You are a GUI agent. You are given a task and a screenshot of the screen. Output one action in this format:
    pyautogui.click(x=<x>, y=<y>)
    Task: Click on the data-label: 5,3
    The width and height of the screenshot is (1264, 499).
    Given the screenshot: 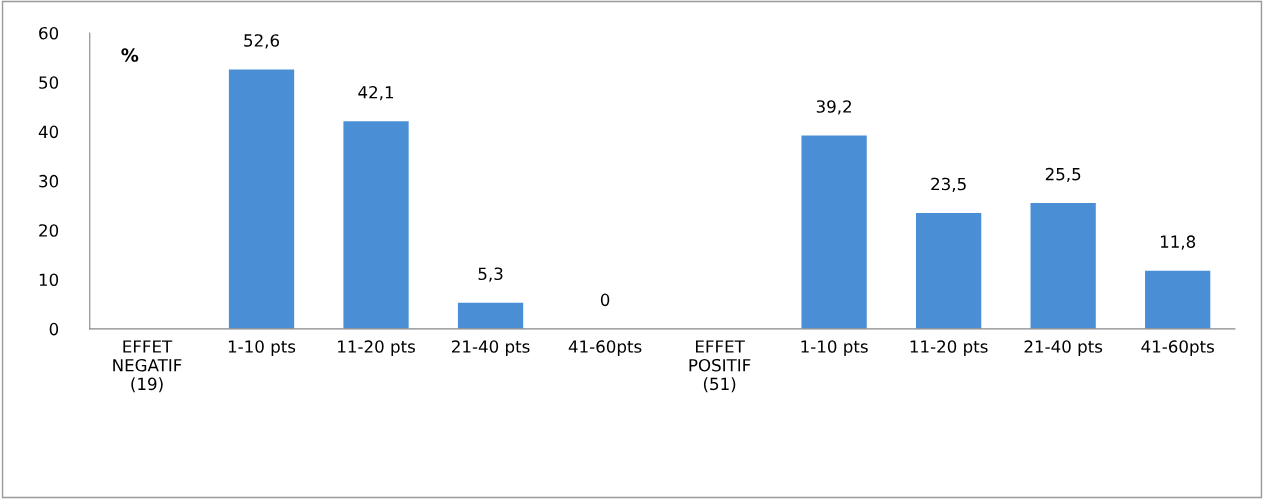 What is the action you would take?
    pyautogui.click(x=490, y=274)
    